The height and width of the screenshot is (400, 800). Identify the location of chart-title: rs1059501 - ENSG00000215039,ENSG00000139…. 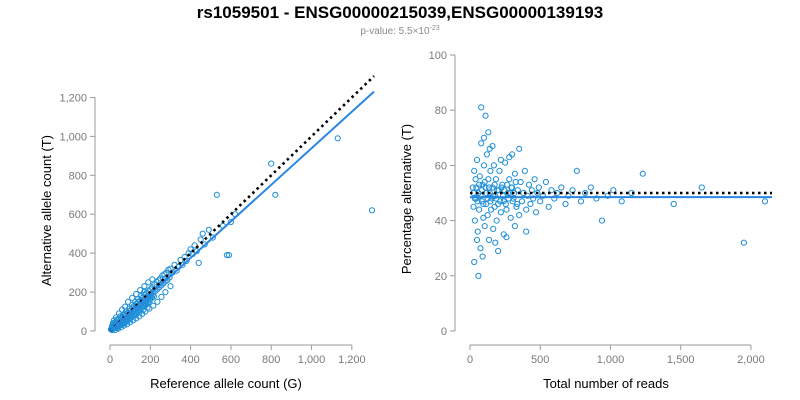
(400, 12).